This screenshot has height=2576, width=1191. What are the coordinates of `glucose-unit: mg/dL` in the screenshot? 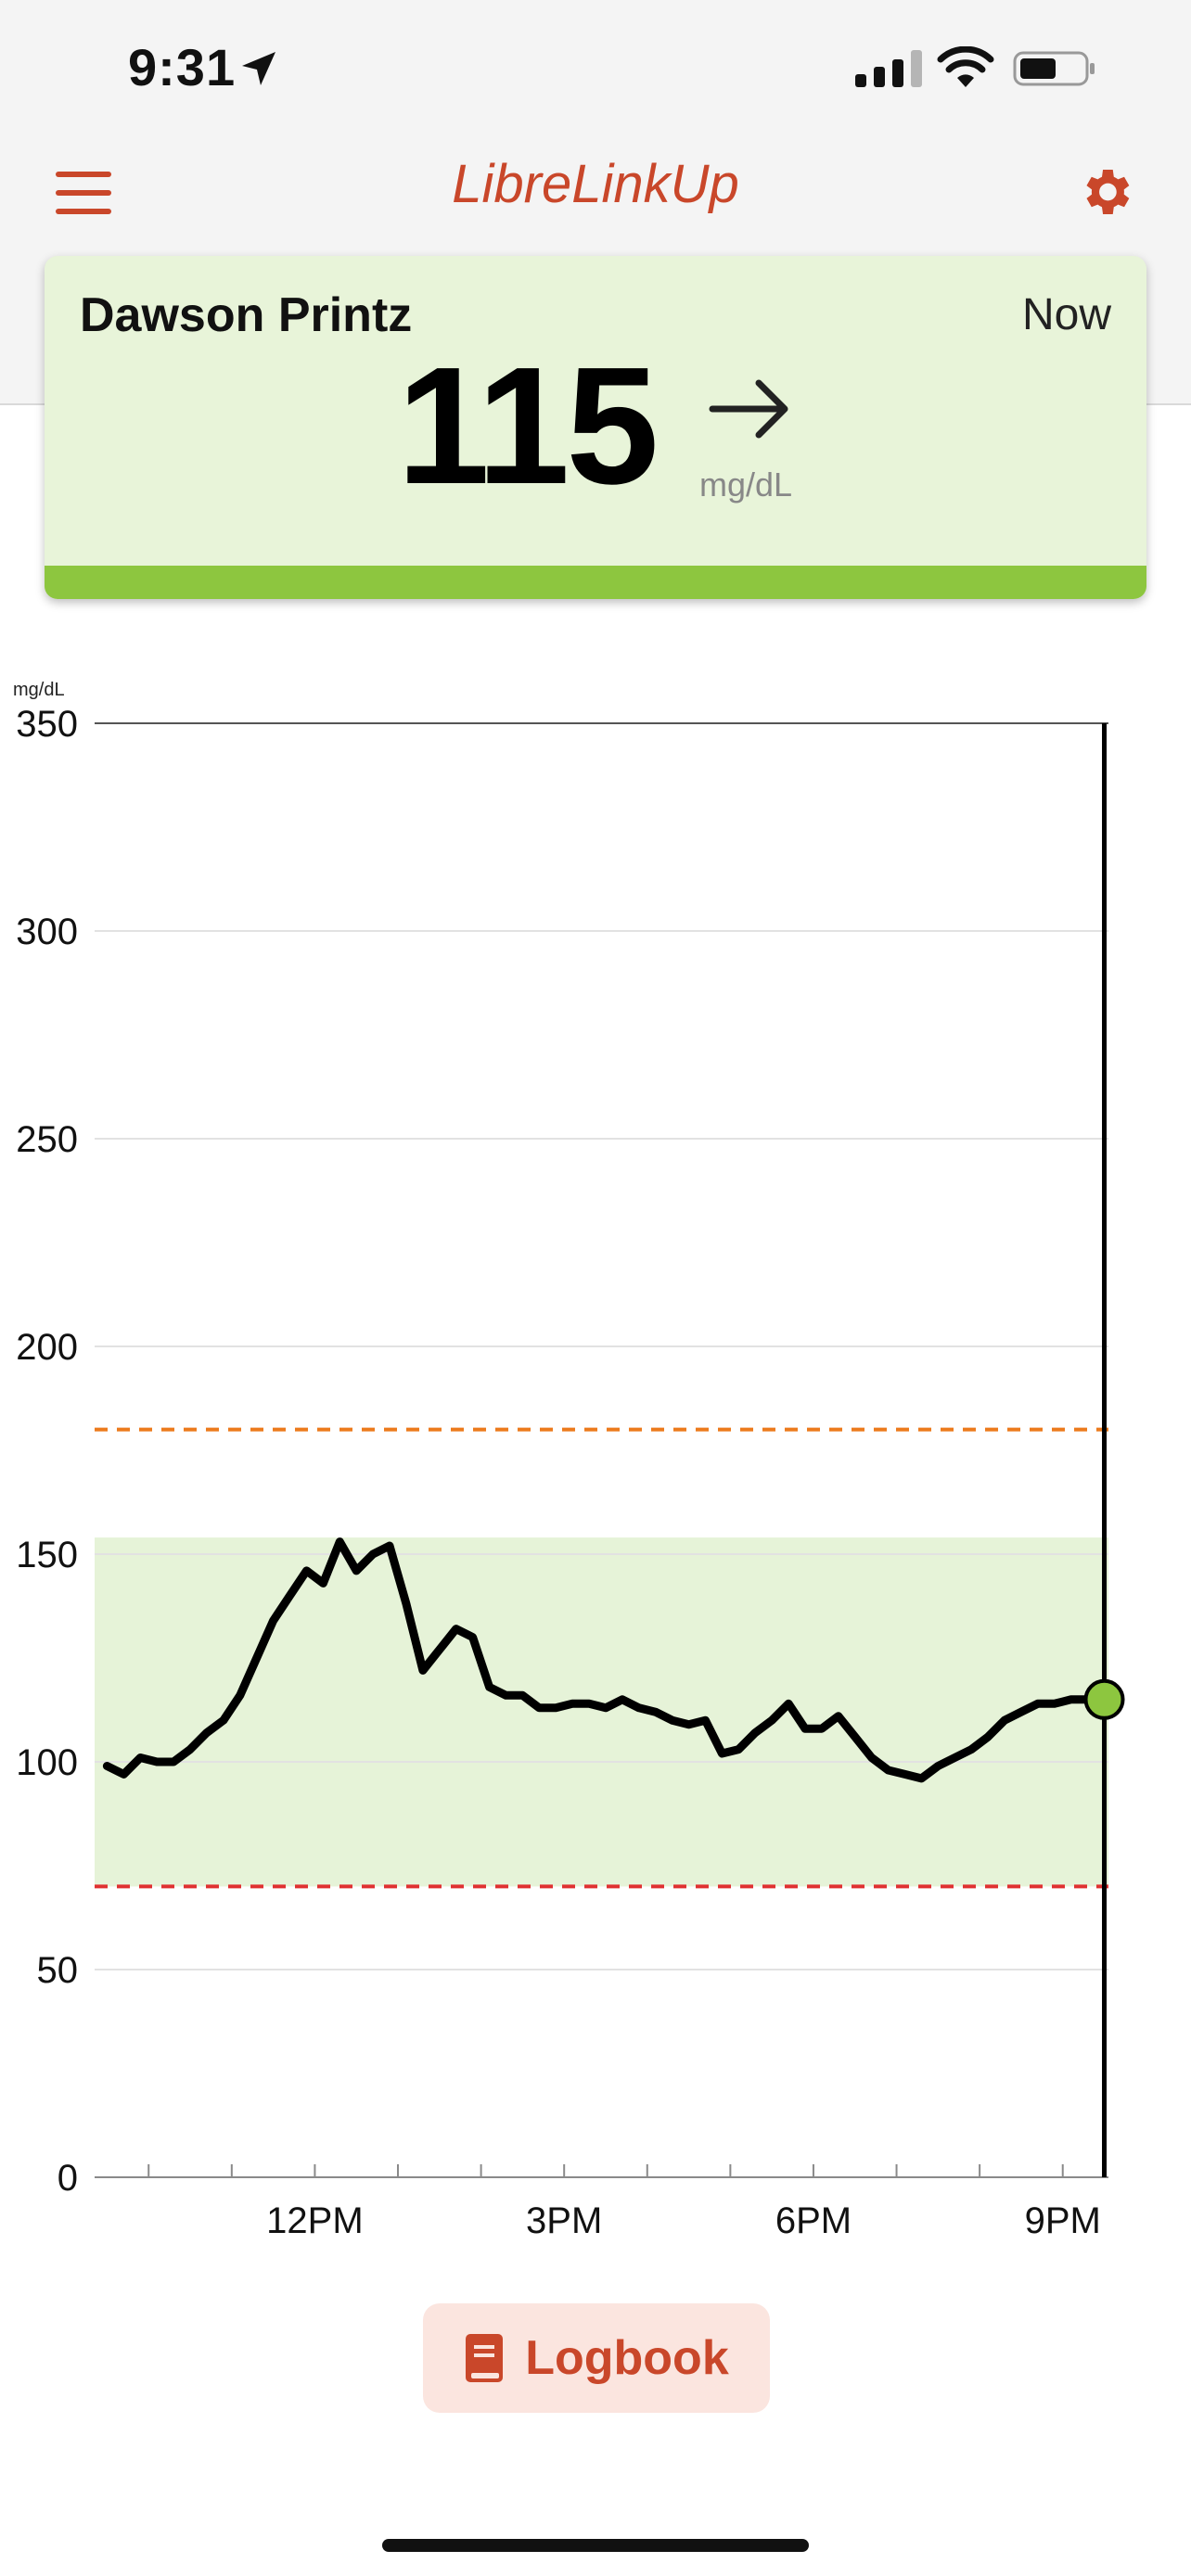 It's located at (746, 485).